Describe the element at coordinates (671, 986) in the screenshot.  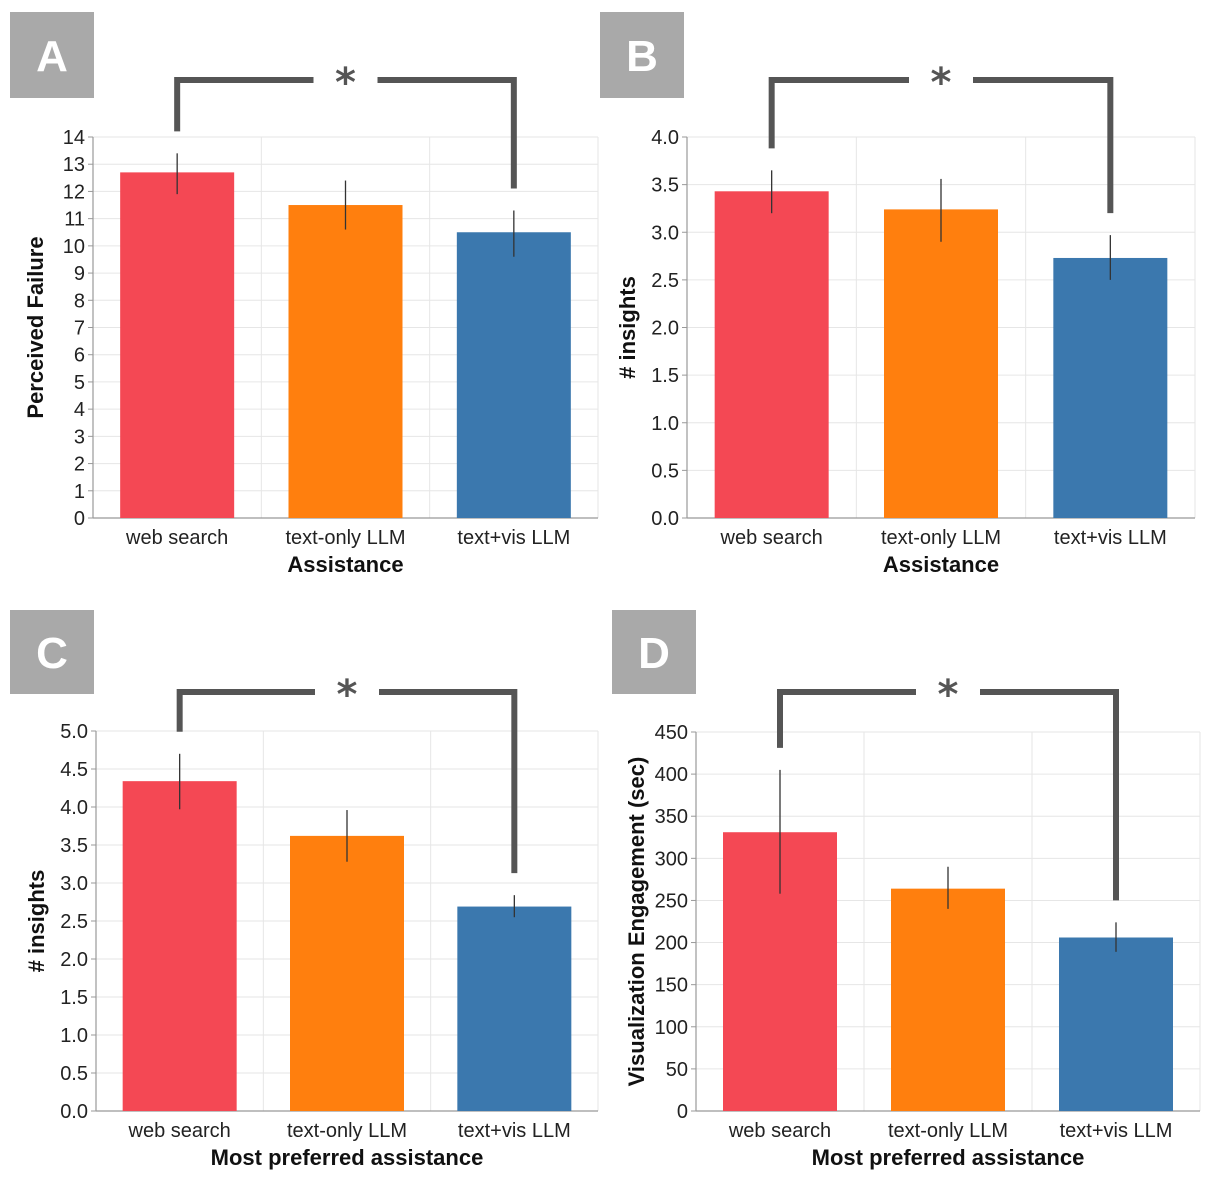
I see `y-tick-label: 150` at that location.